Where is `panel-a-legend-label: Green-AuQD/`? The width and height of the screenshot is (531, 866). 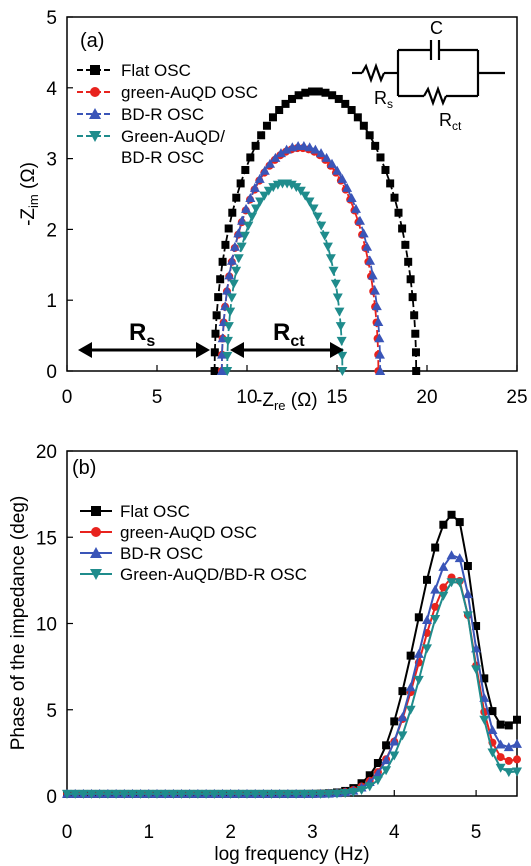 panel-a-legend-label: Green-AuQD/ is located at coordinates (173, 136).